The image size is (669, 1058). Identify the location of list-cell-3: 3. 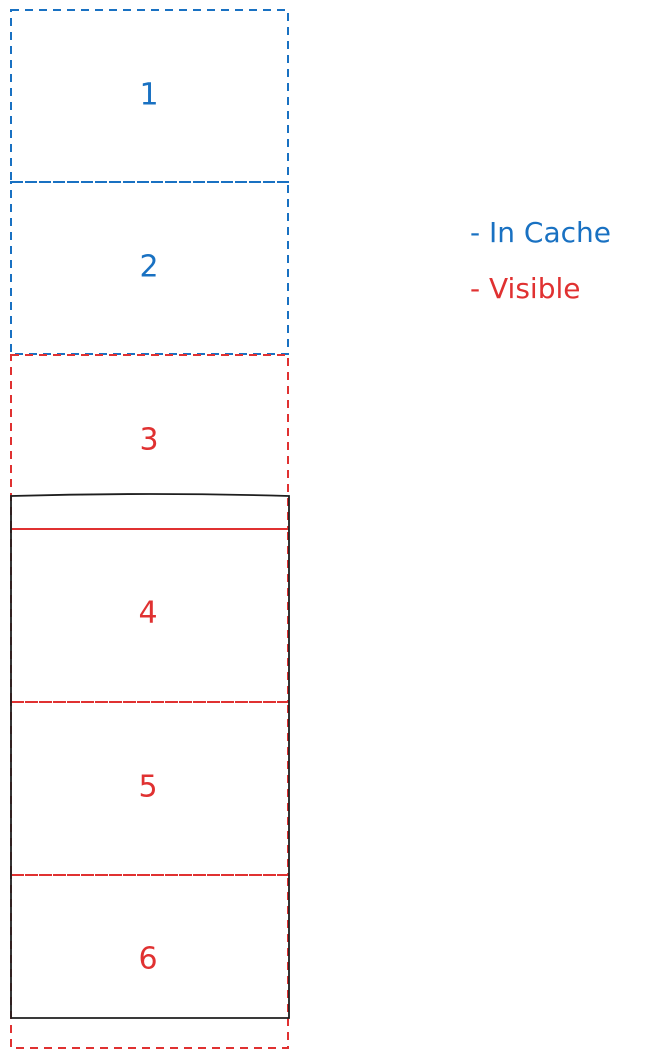
(149, 442).